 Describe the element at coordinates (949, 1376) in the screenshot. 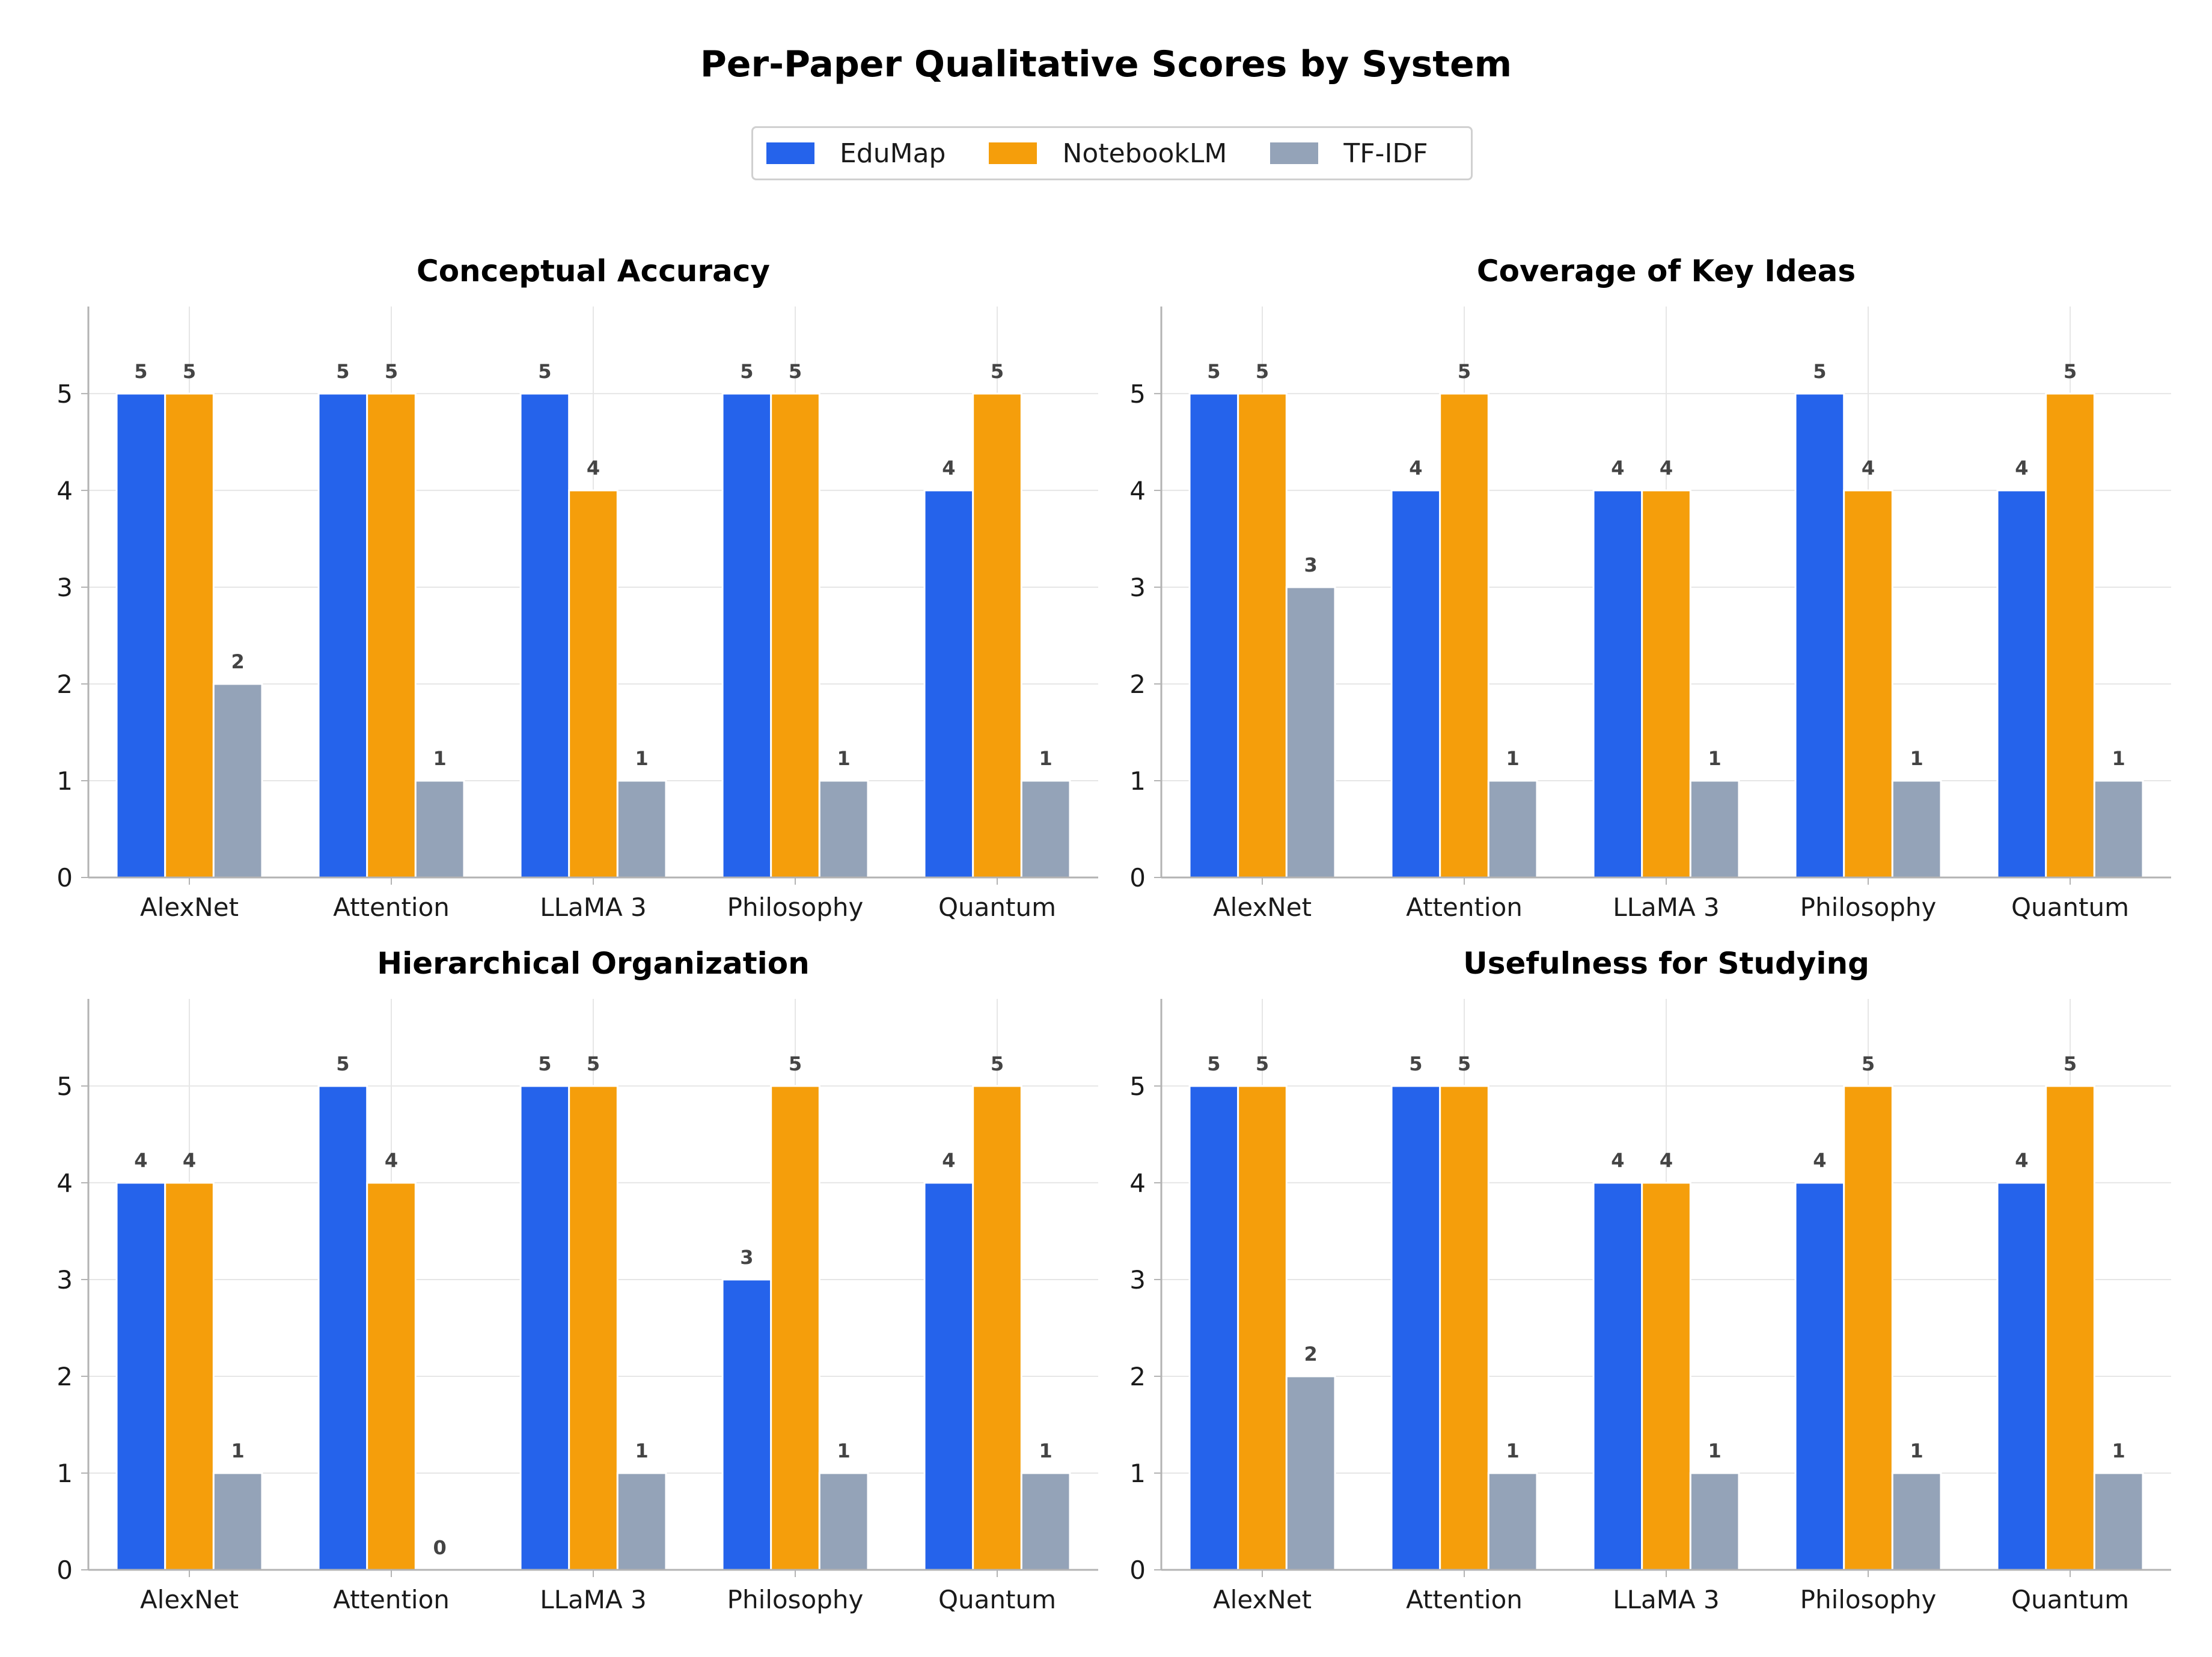

I see `bar-edumap-quantum` at that location.